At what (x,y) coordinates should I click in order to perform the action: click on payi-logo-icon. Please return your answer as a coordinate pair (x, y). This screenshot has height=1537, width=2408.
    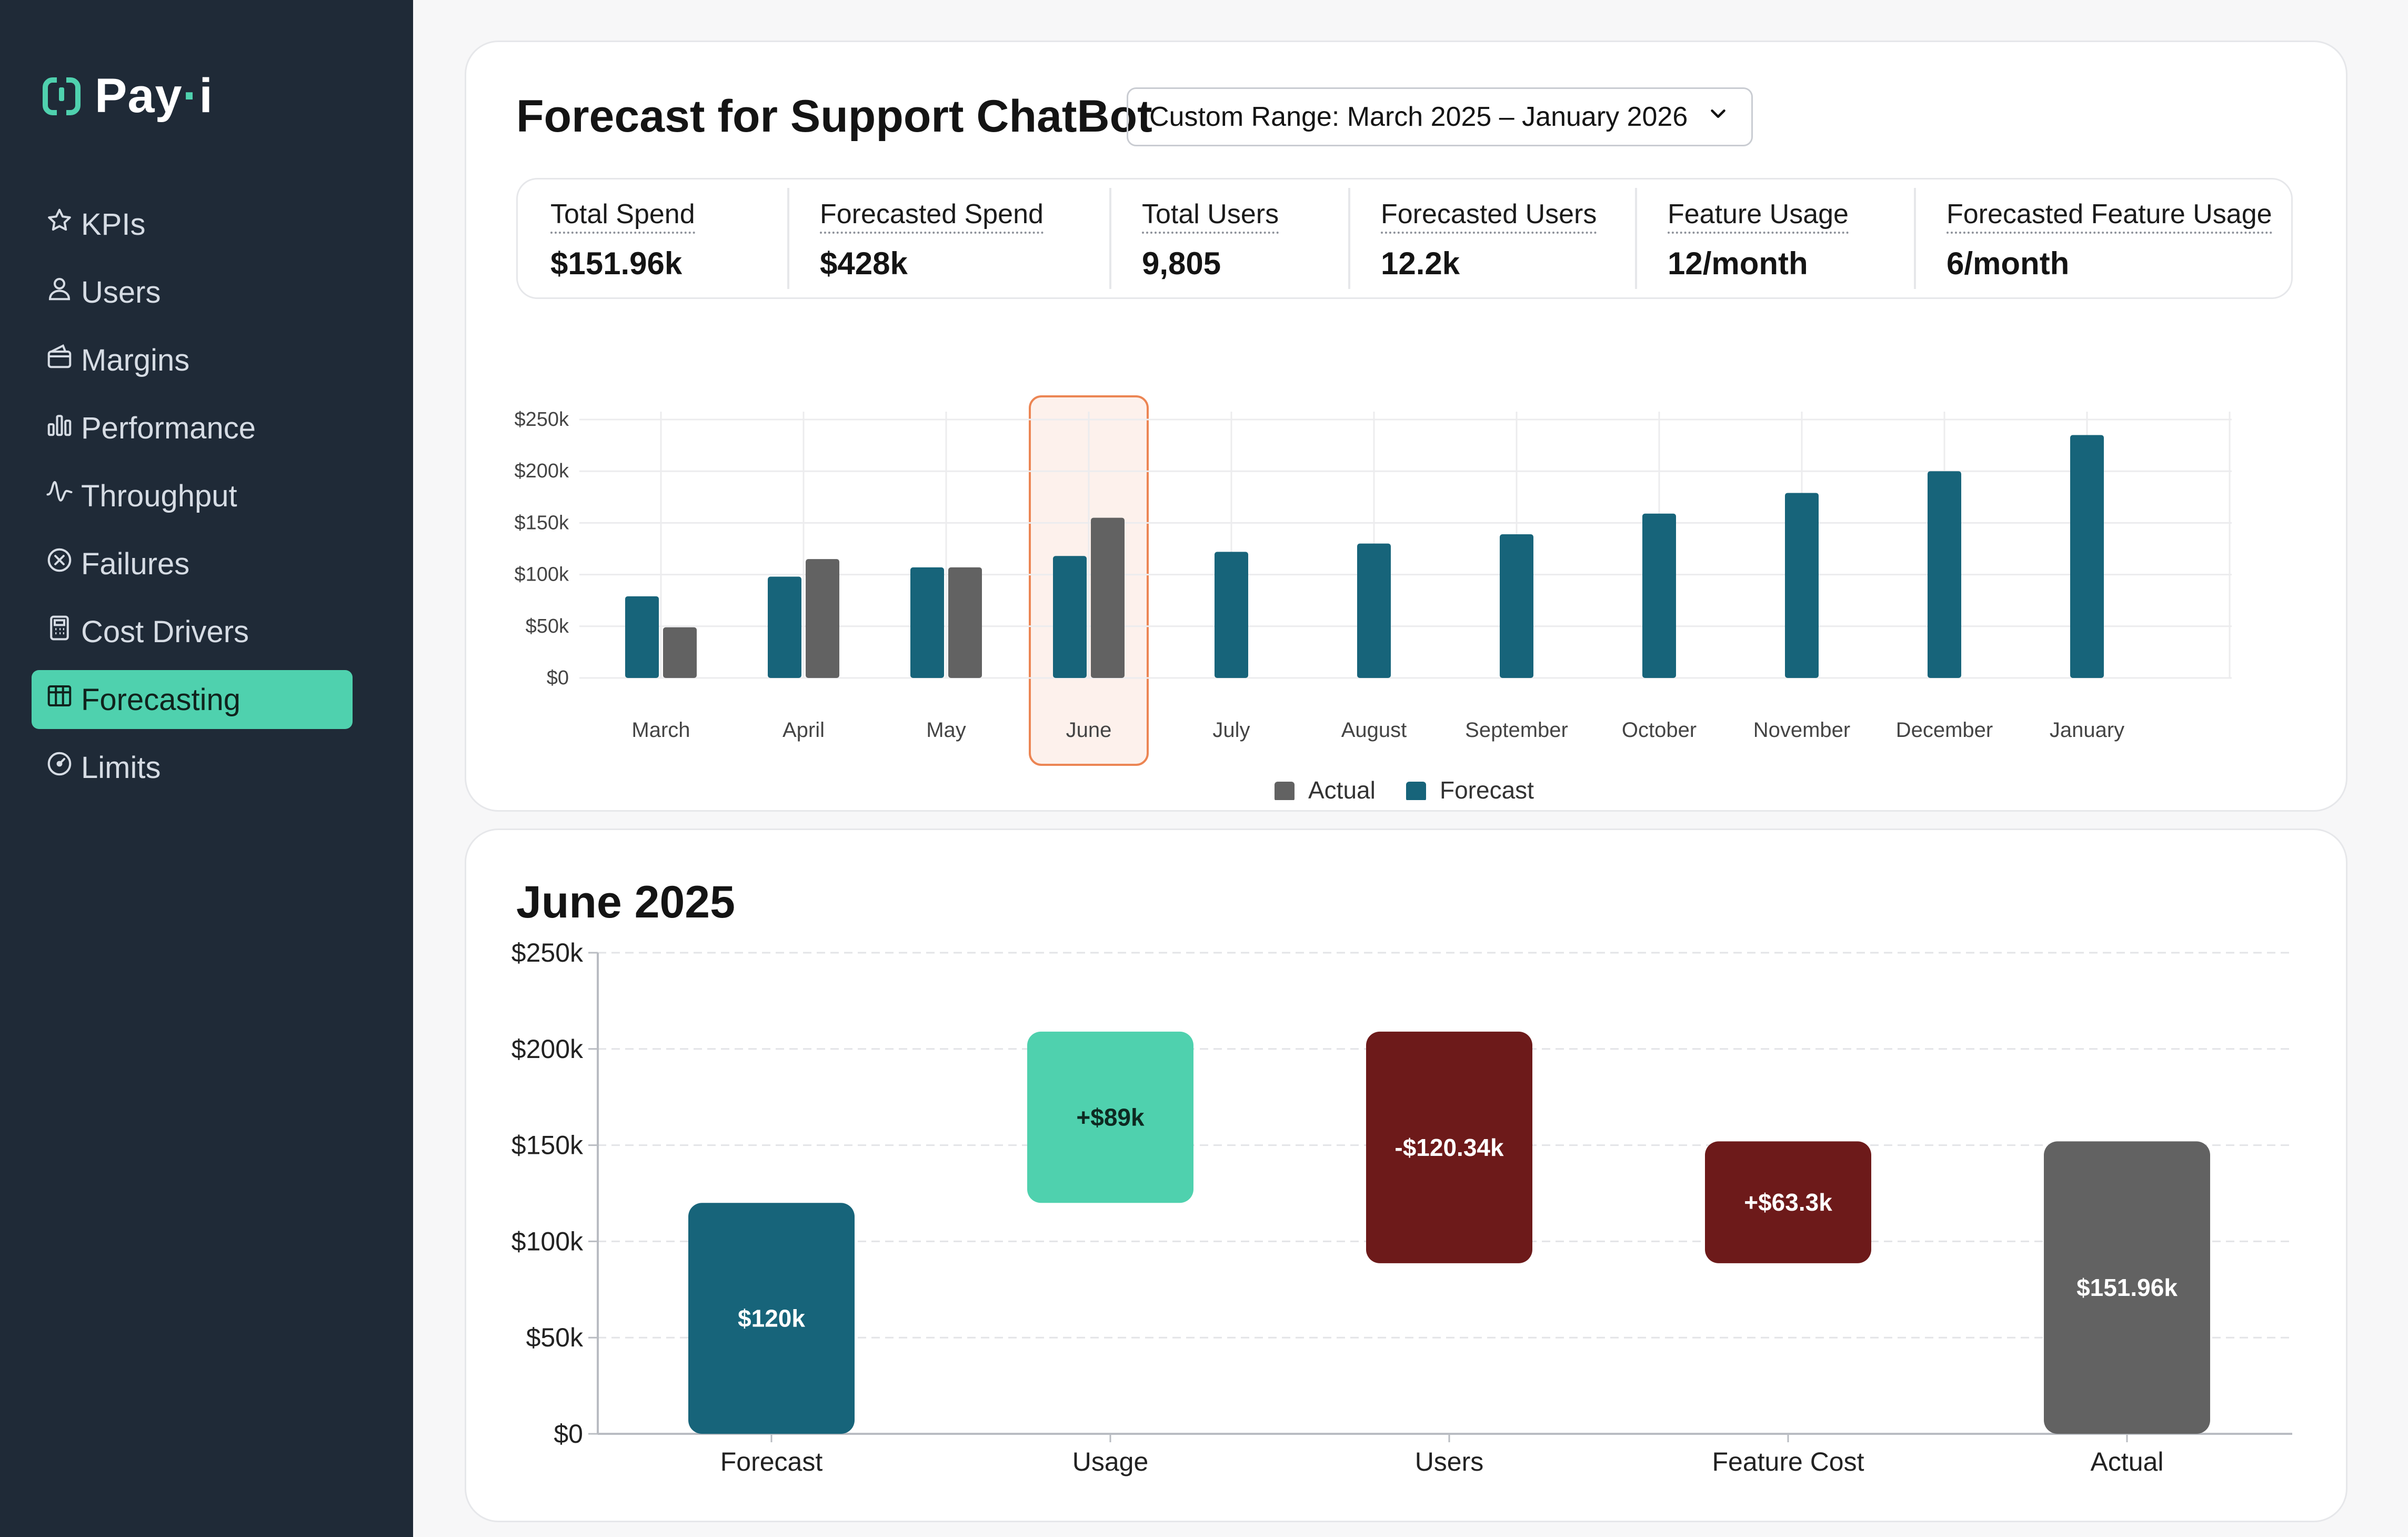
    Looking at the image, I should click on (62, 96).